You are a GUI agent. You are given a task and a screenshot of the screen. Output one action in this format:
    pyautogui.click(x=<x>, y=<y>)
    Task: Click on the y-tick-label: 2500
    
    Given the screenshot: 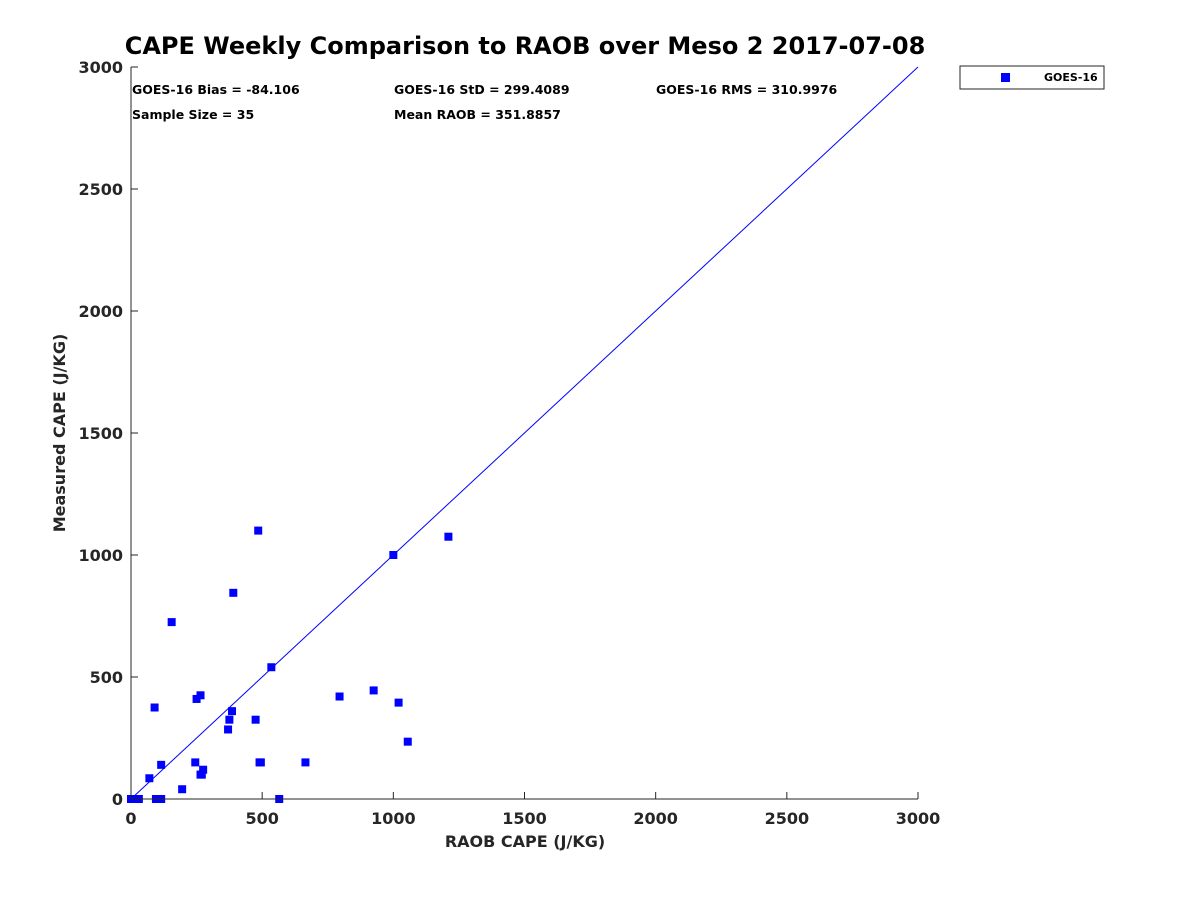 What is the action you would take?
    pyautogui.click(x=100, y=189)
    